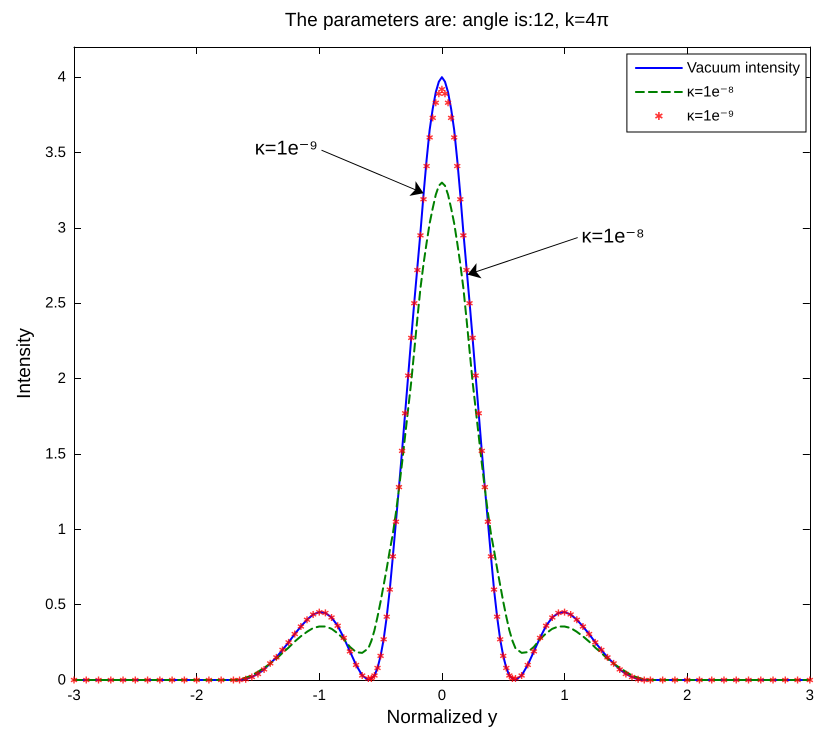  Describe the element at coordinates (74, 695) in the screenshot. I see `x-tick-label: -3` at that location.